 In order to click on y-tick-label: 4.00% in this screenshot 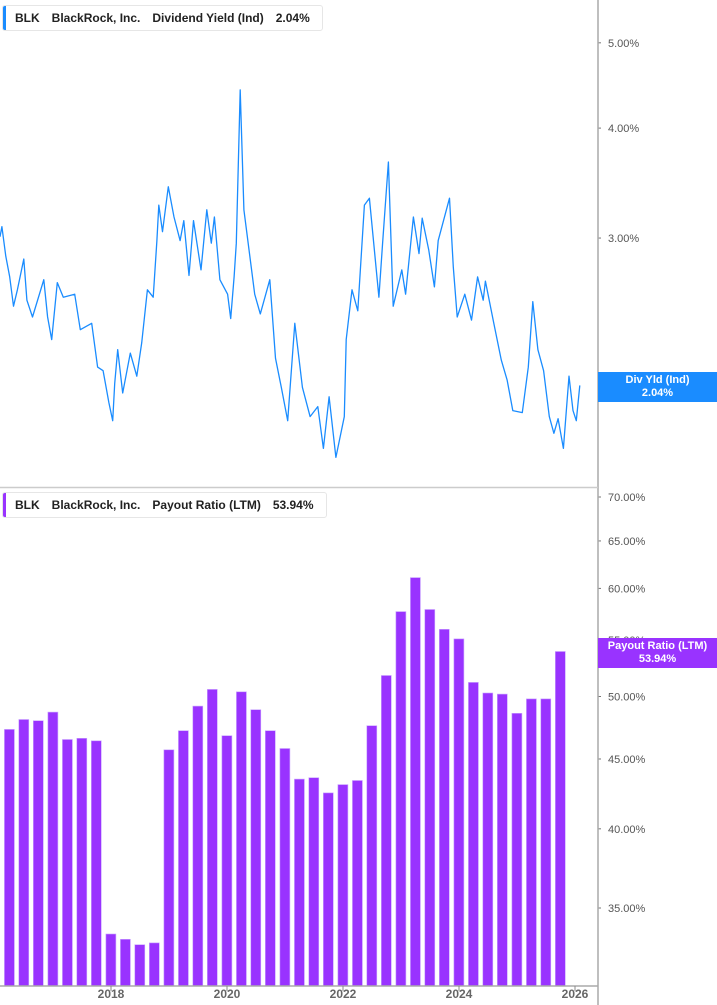, I will do `click(623, 129)`.